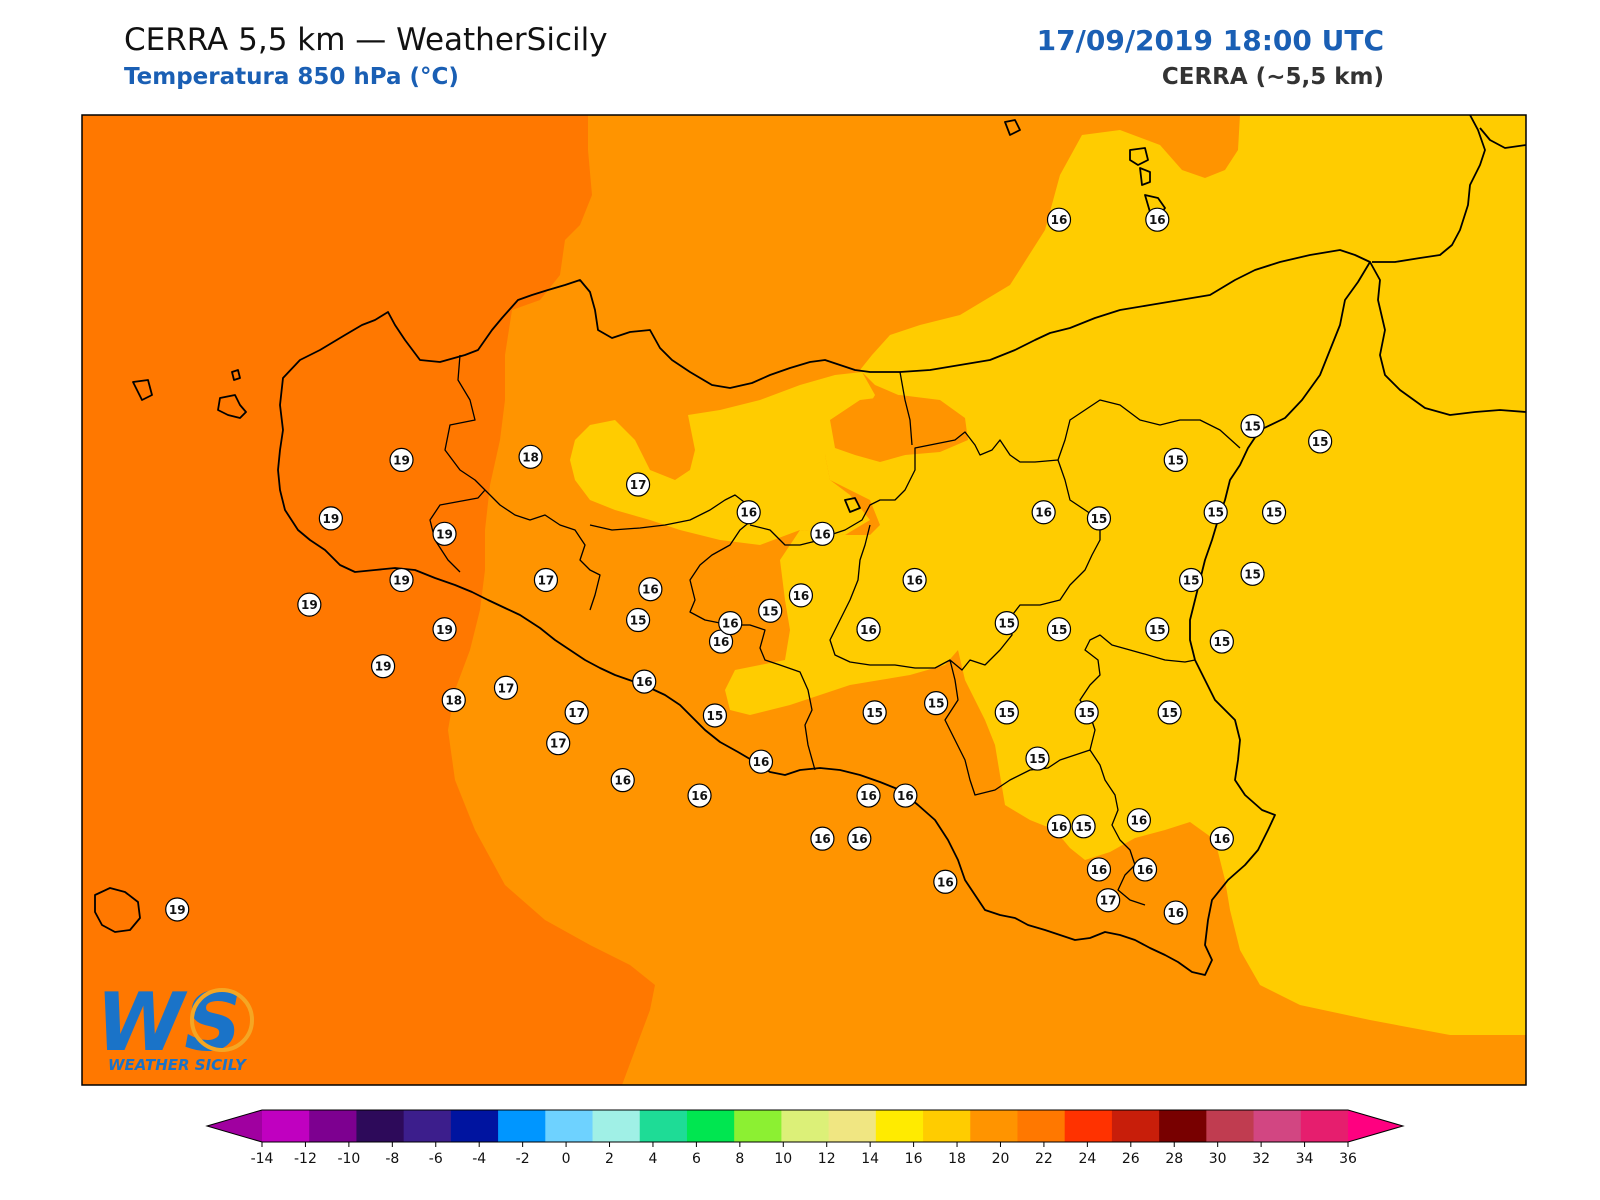 Image resolution: width=1600 pixels, height=1200 pixels. I want to click on variable-subtitle: Temperatura 850 hPa (°C), so click(291, 77).